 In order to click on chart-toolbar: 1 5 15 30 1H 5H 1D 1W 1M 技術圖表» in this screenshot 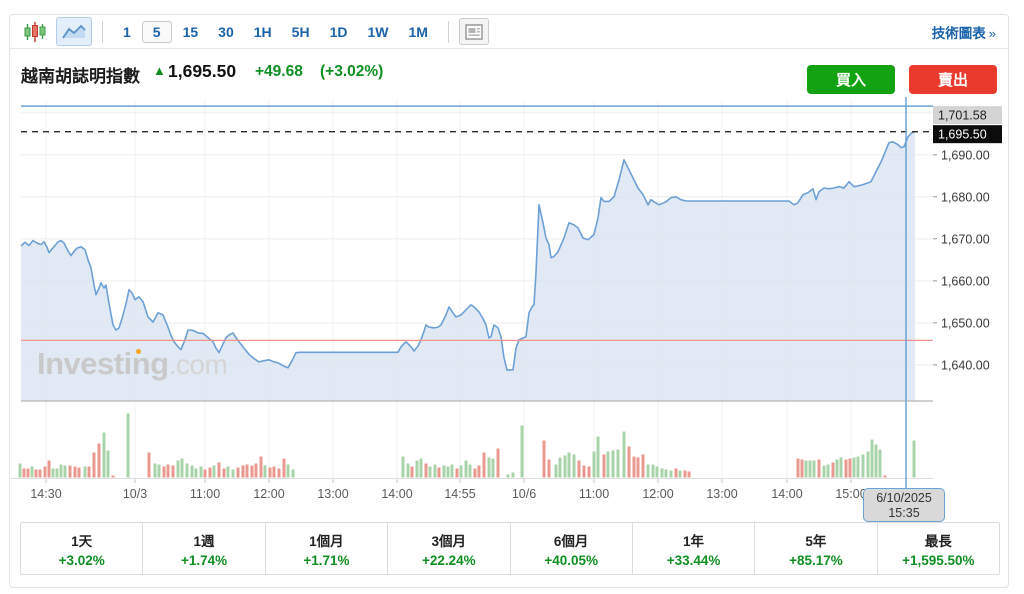, I will do `click(509, 32)`.